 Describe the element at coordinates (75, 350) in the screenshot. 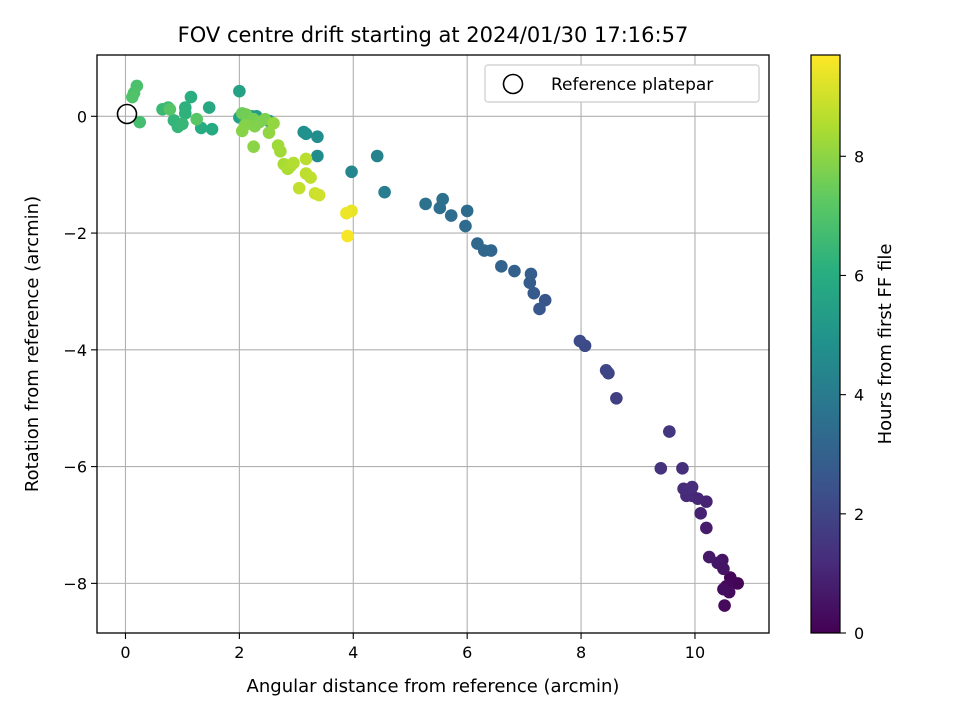

I see `y-tick-label: −4` at that location.